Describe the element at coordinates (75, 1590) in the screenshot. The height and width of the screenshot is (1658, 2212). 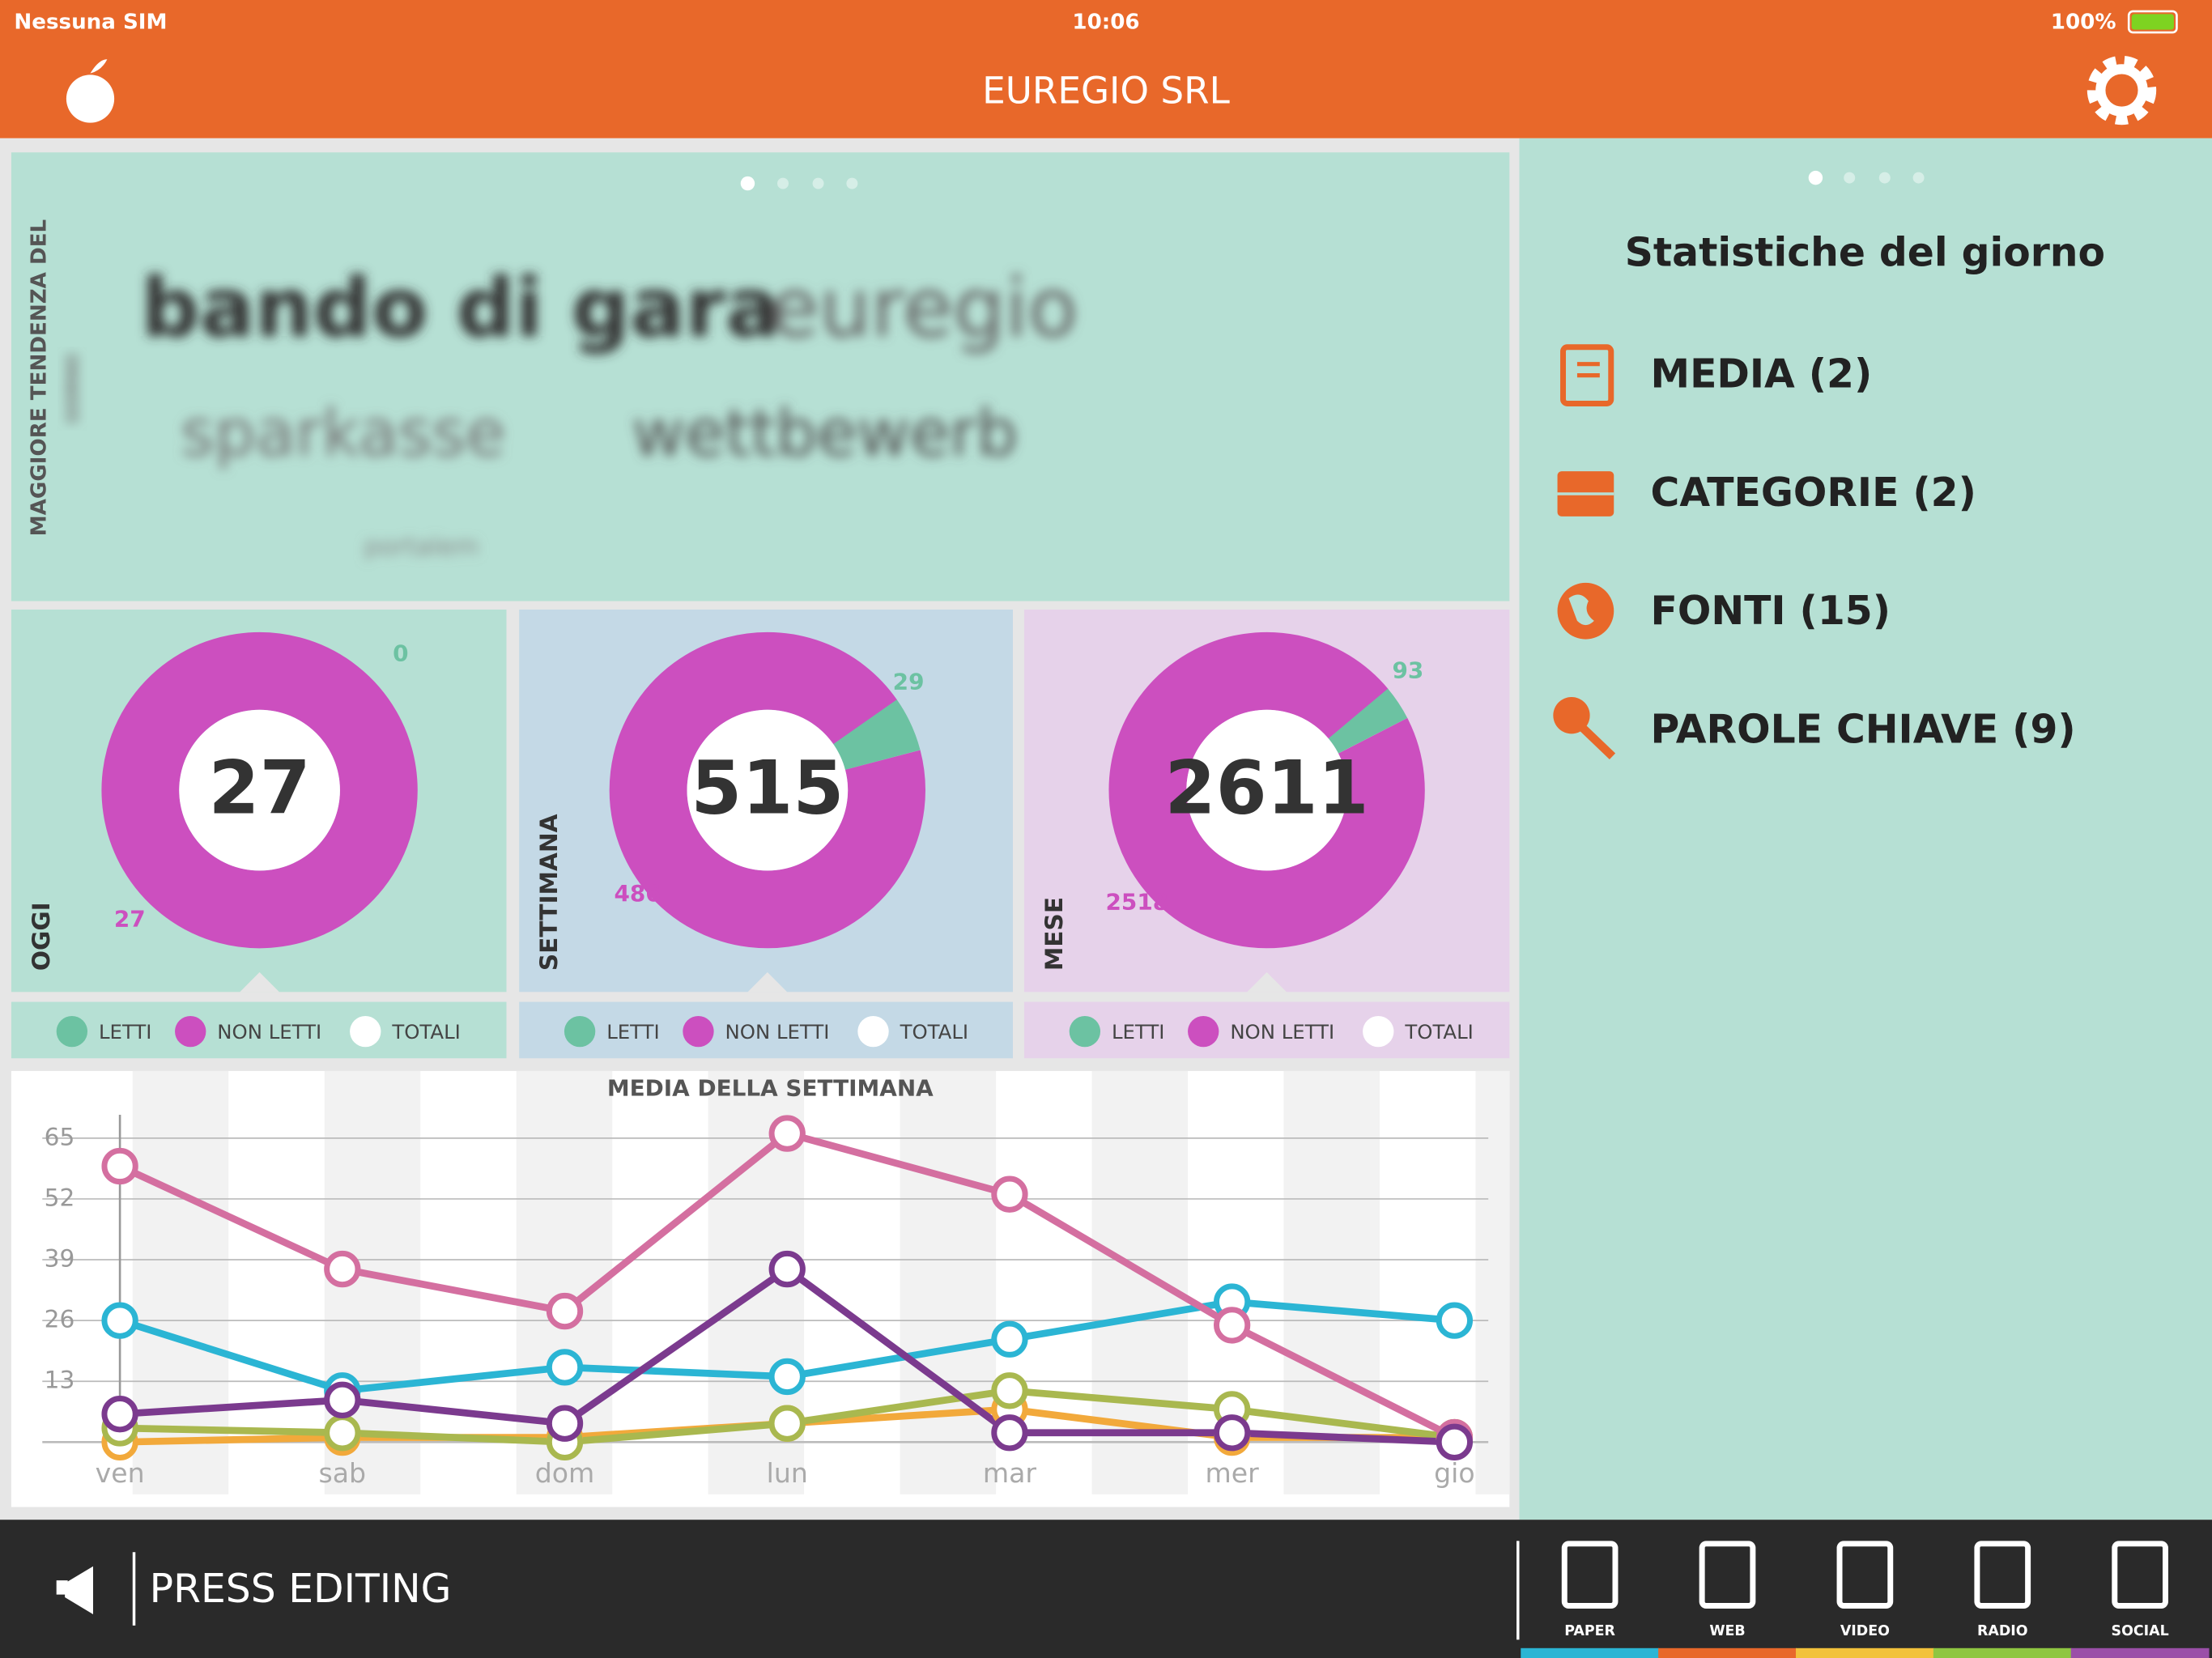
I see `megaphone-icon` at that location.